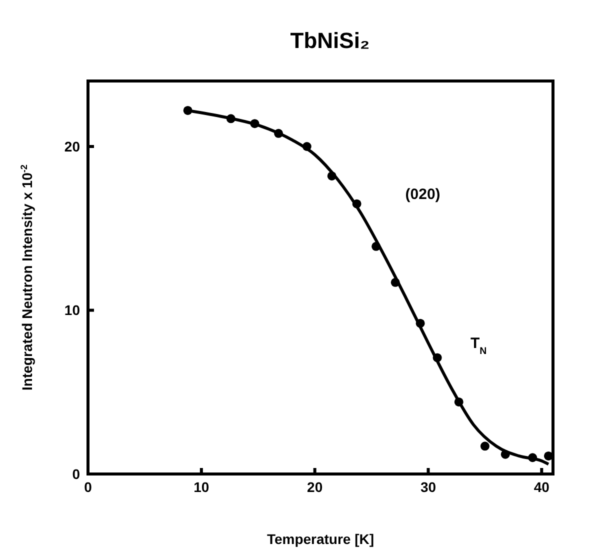 The image size is (600, 552). Describe the element at coordinates (542, 486) in the screenshot. I see `x-tick-label: 40` at that location.